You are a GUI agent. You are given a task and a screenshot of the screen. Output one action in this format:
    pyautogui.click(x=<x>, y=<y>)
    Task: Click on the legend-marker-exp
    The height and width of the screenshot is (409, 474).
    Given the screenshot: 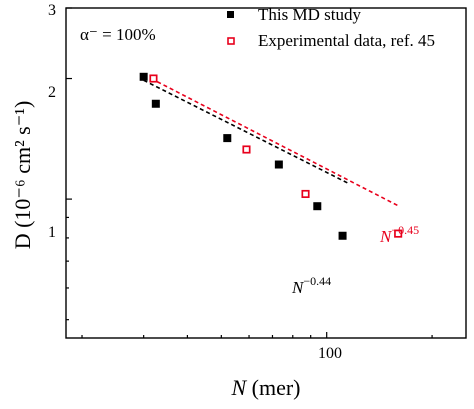 What is the action you would take?
    pyautogui.click(x=231, y=41)
    